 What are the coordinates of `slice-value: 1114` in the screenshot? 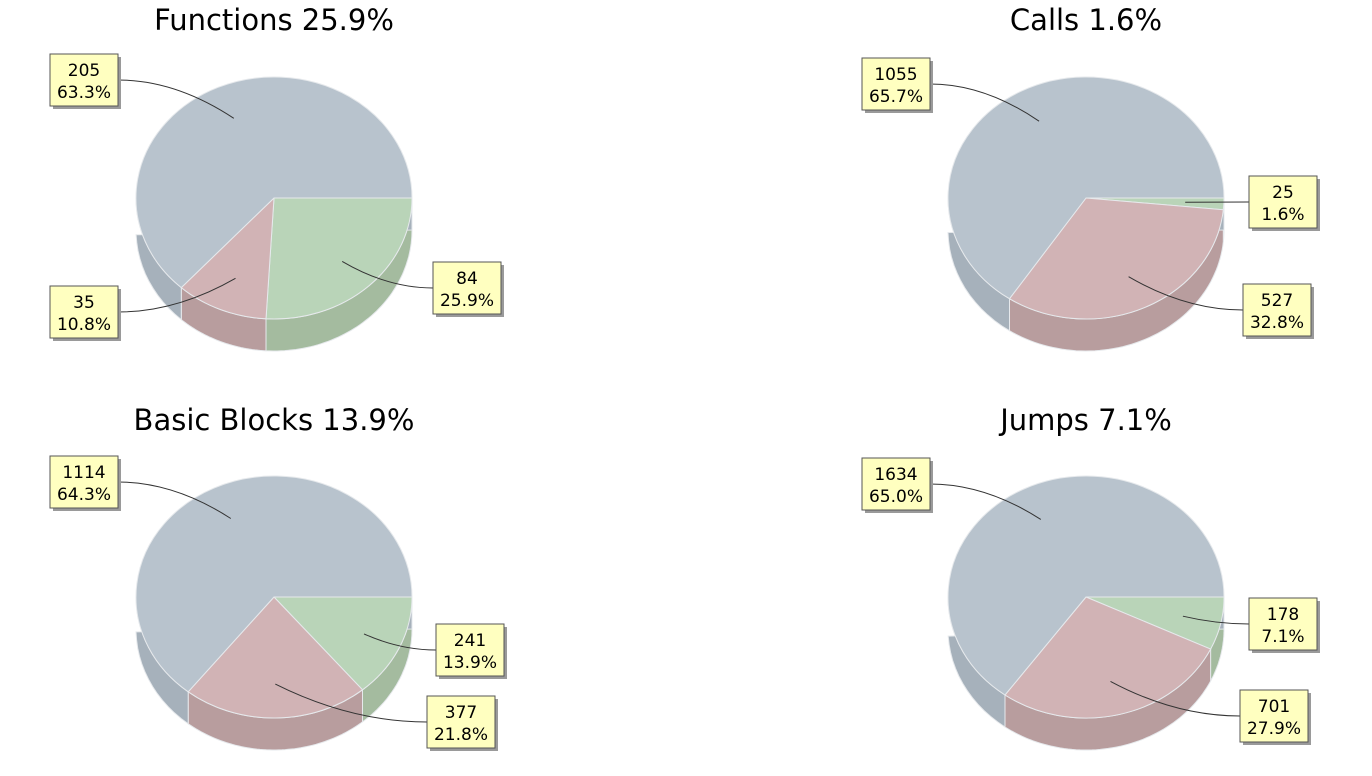 It's located at (83, 473).